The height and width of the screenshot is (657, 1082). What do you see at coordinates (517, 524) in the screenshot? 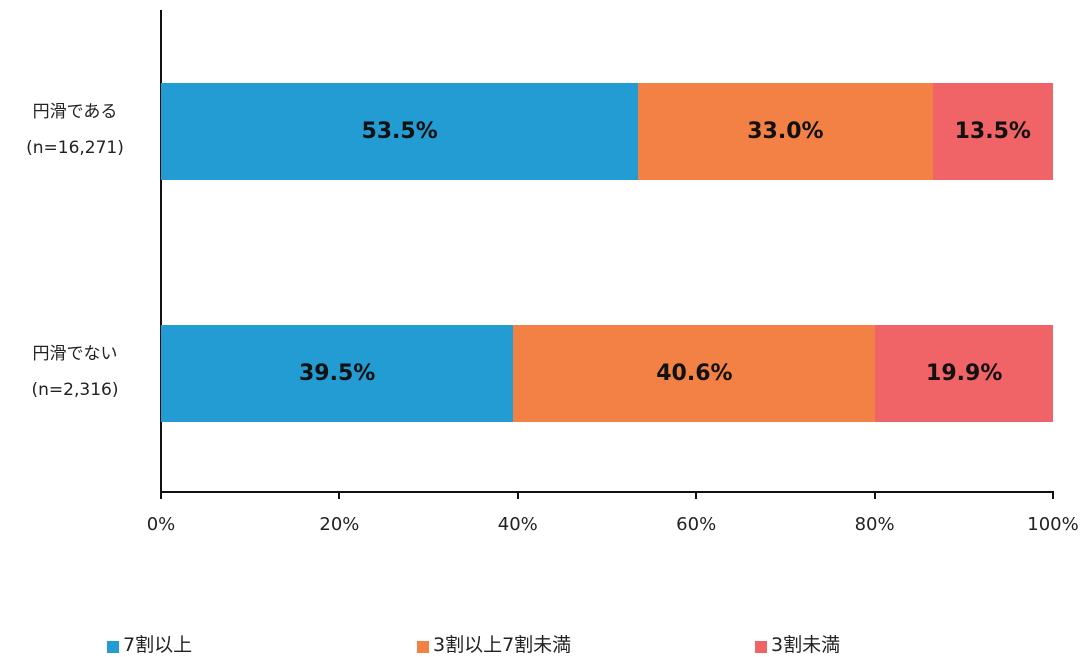
I see `x-tick-label: 40%` at bounding box center [517, 524].